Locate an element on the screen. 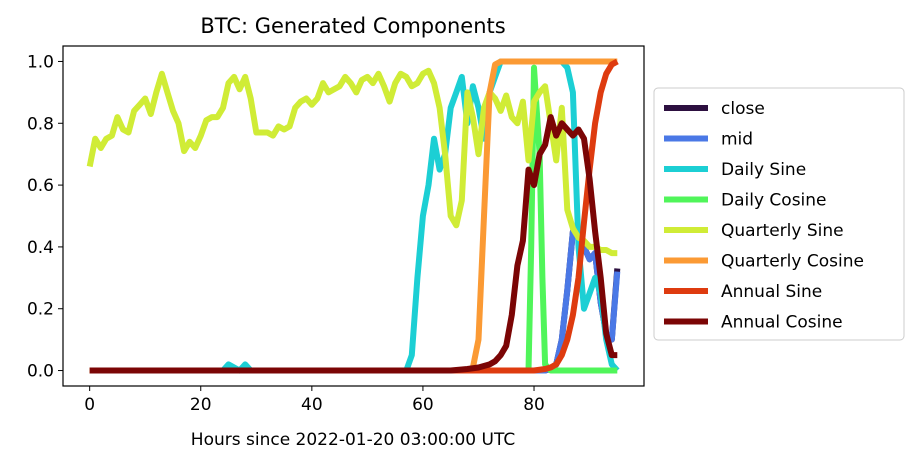  y-tick-label: 0.6 is located at coordinates (40, 186).